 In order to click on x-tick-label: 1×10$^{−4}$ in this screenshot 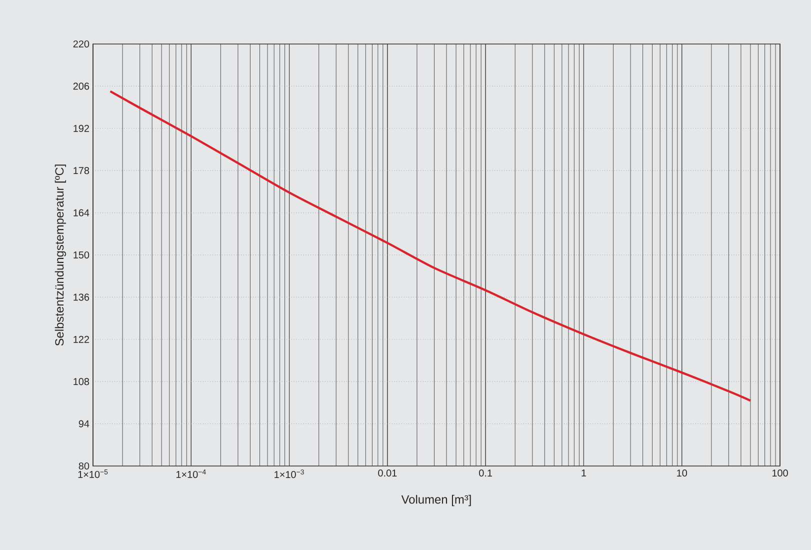, I will do `click(191, 474)`.